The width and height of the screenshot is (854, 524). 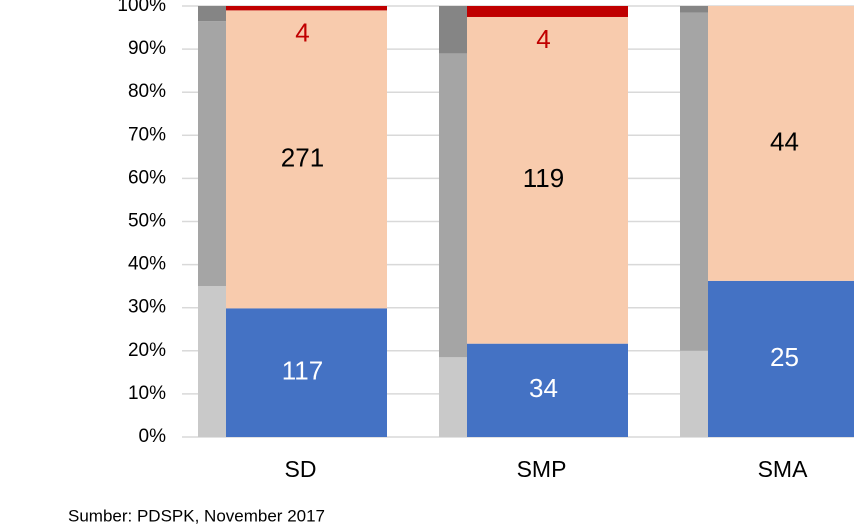 What do you see at coordinates (147, 91) in the screenshot?
I see `y-tick-label: 80%` at bounding box center [147, 91].